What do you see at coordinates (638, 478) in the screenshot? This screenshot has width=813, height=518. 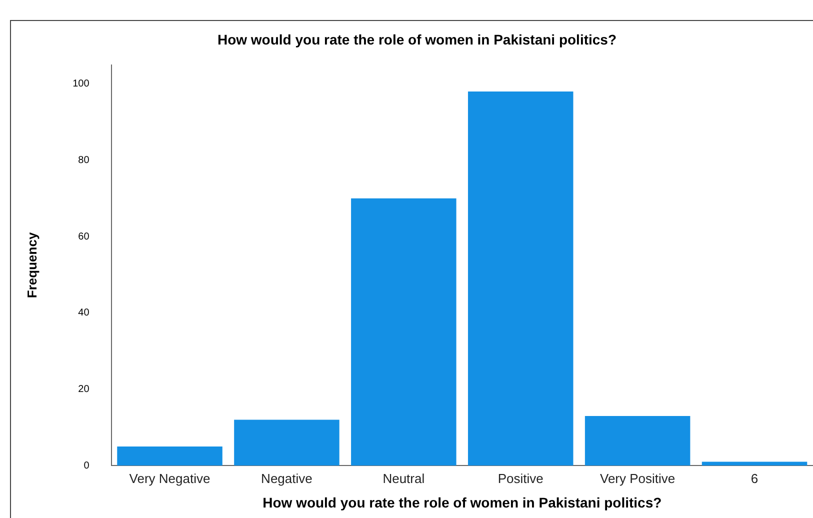 I see `x-tick-label: Very Positive` at bounding box center [638, 478].